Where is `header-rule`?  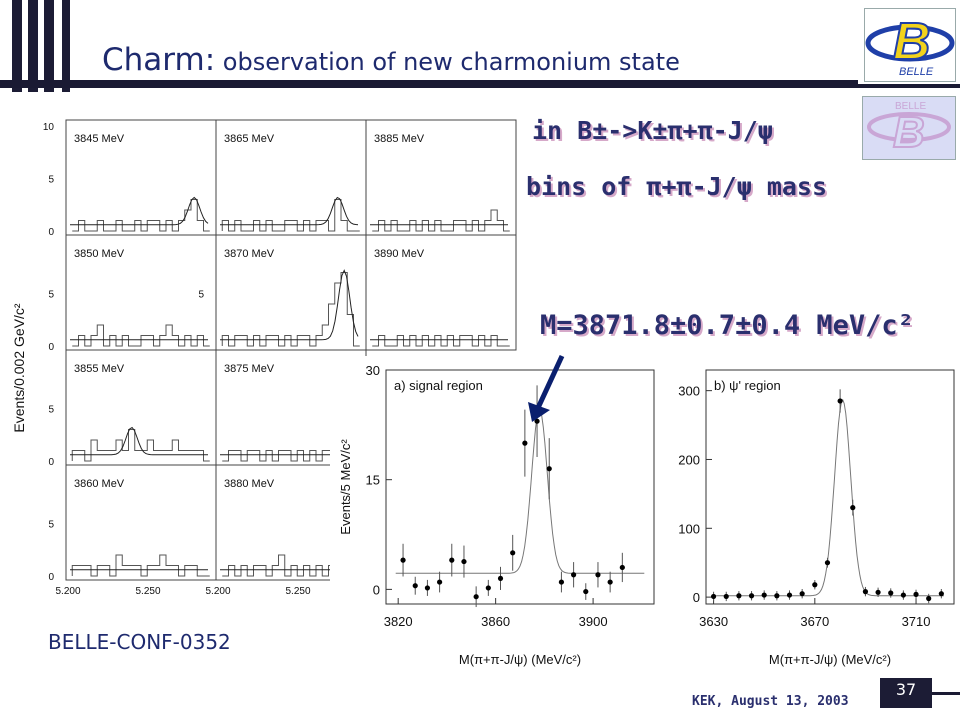
header-rule is located at coordinates (429, 84).